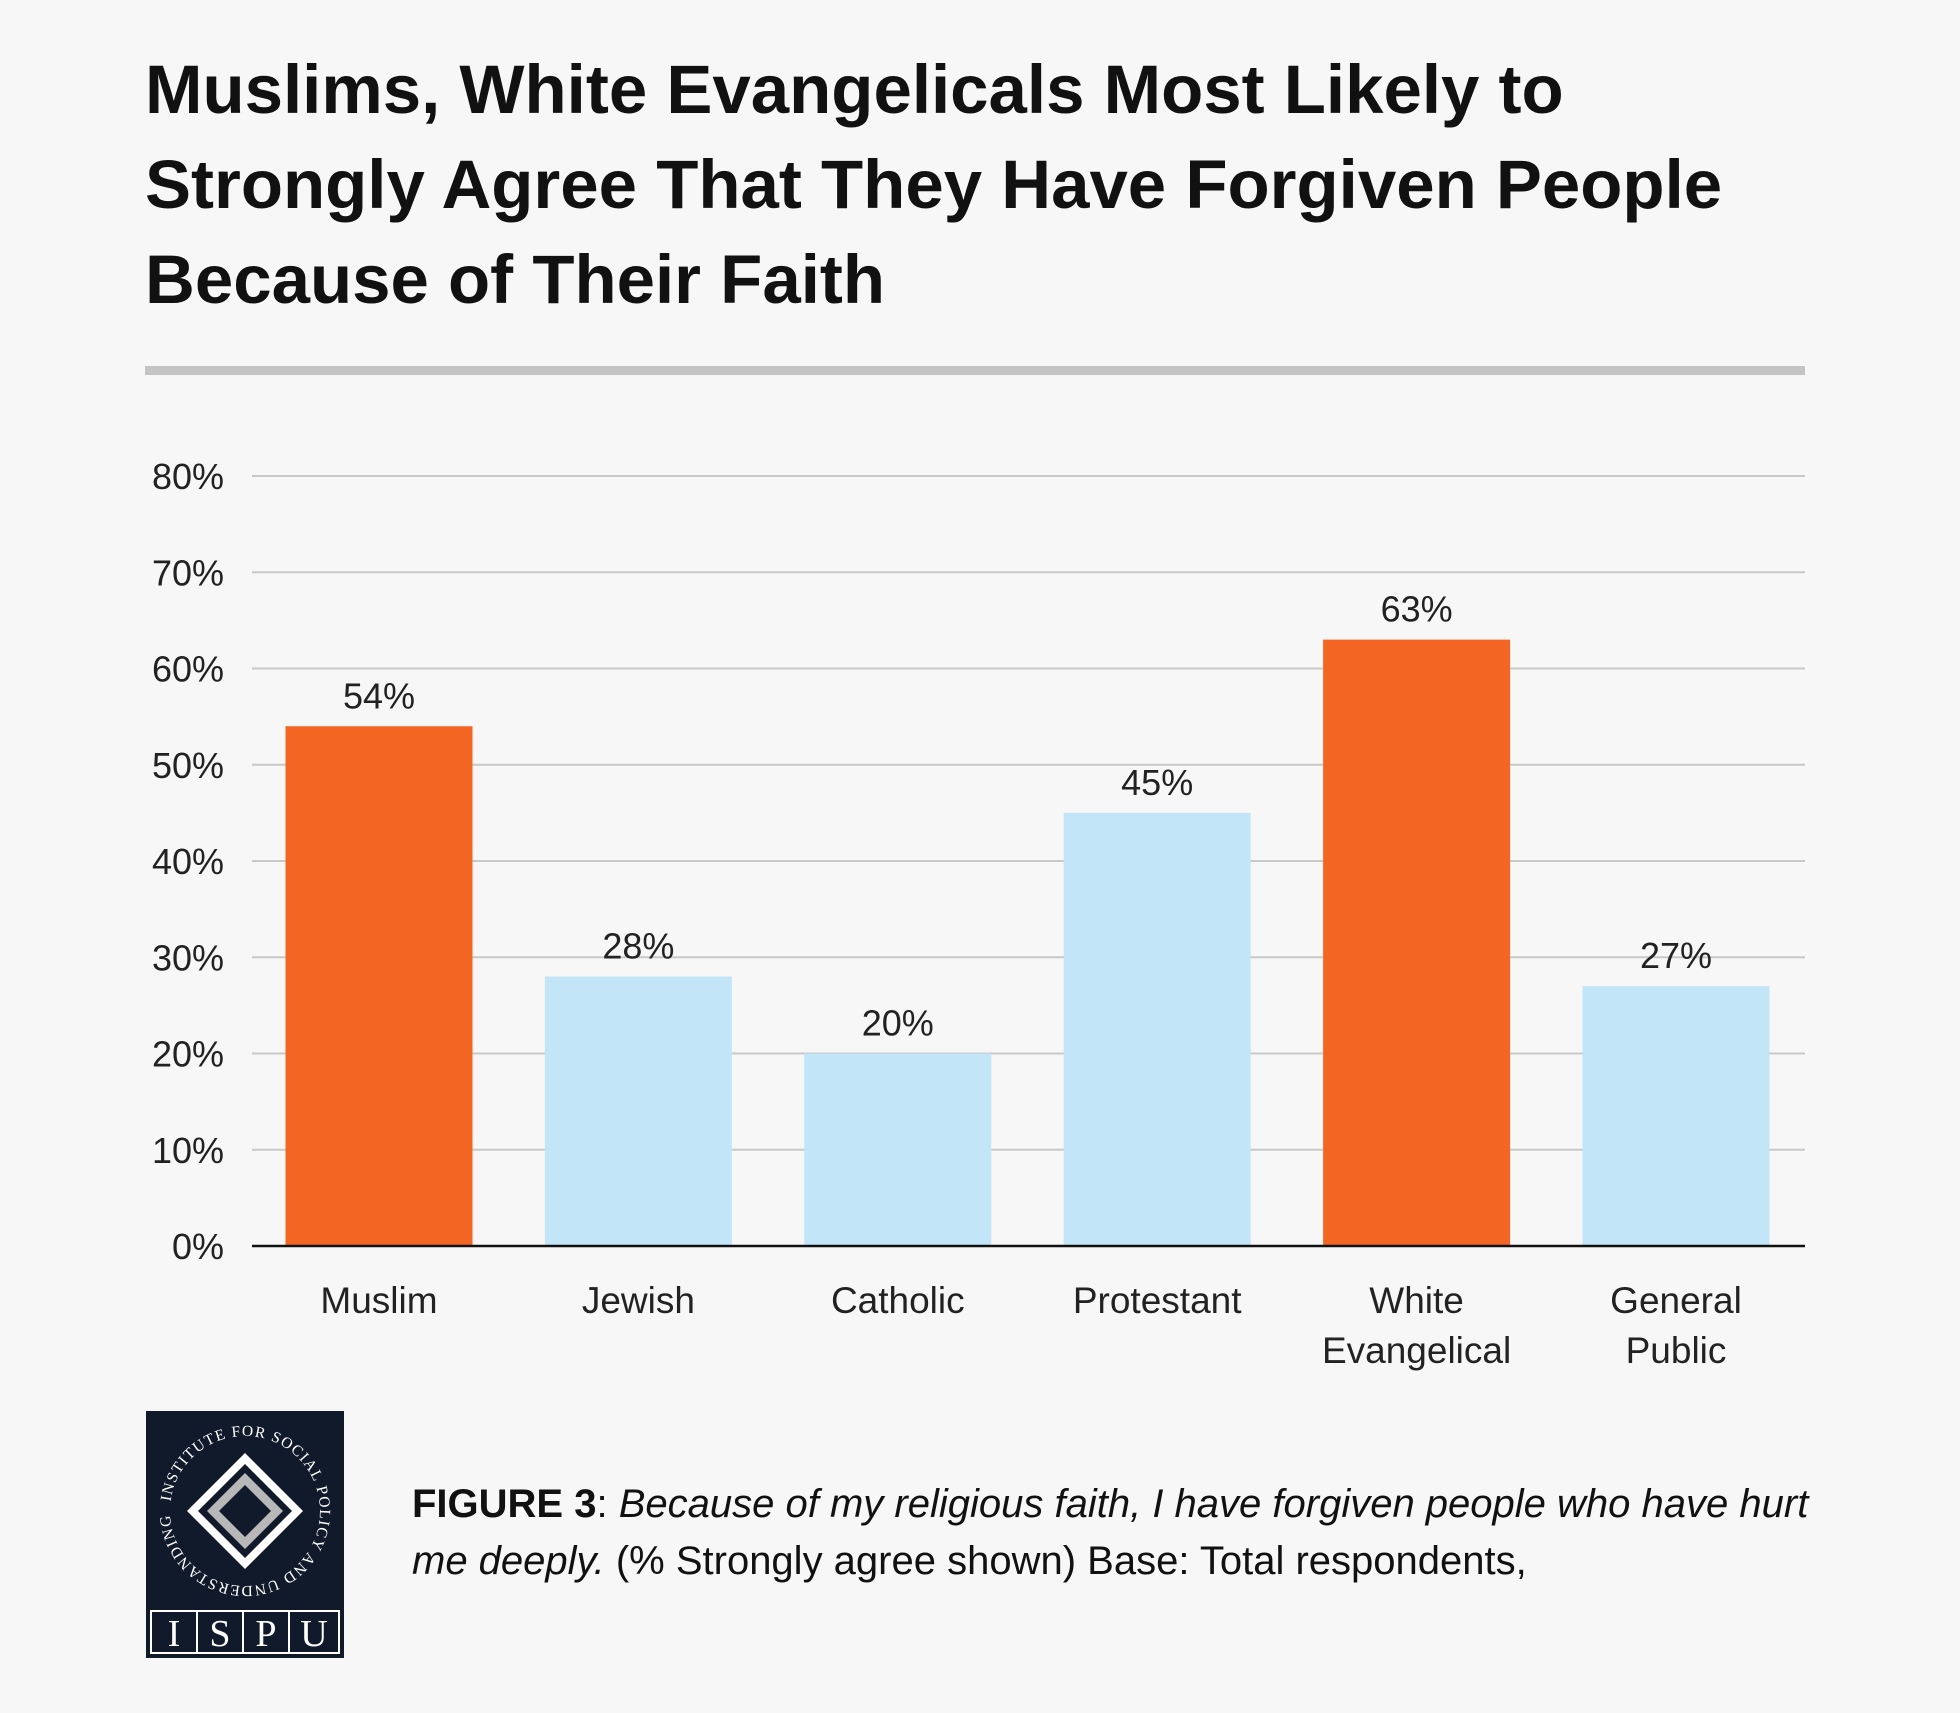 This screenshot has height=1713, width=1960. I want to click on y-tick-label: 50%, so click(188, 765).